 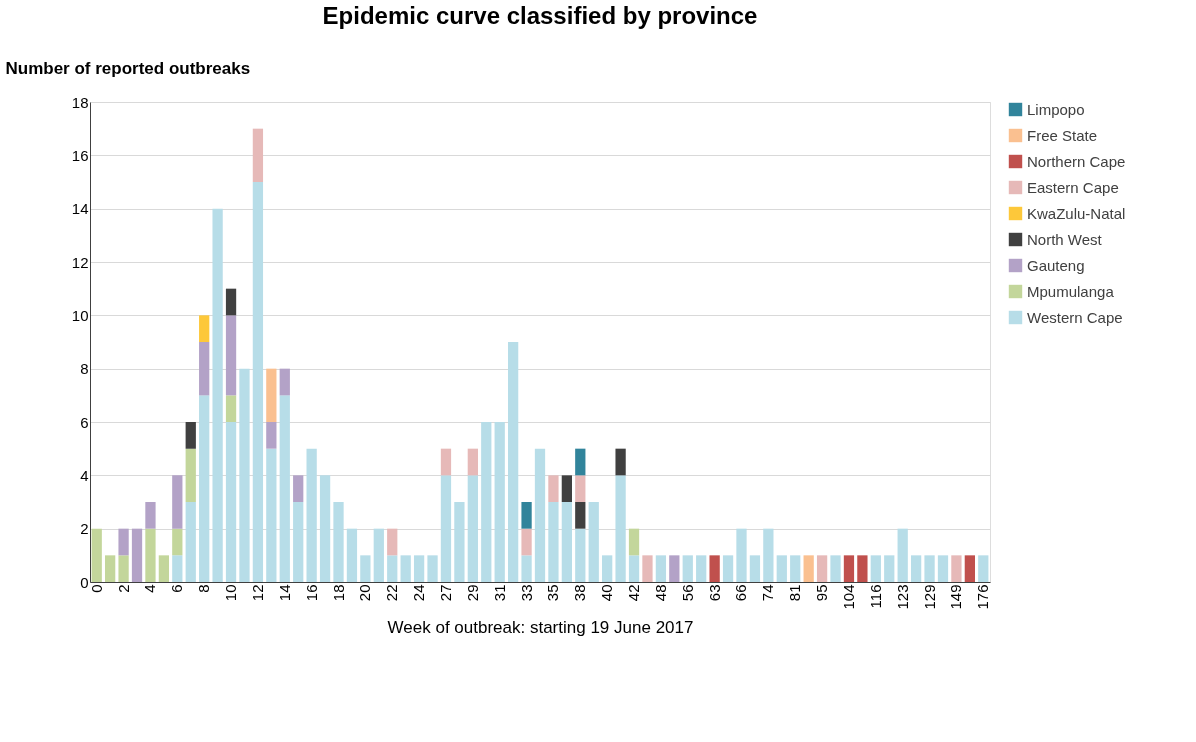 I want to click on x-tick-label: 6, so click(x=177, y=588).